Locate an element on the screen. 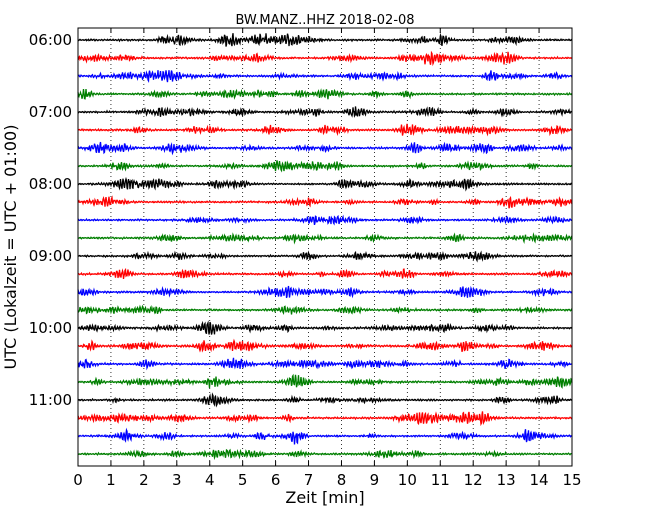  x-tick-label: 1 is located at coordinates (111, 480).